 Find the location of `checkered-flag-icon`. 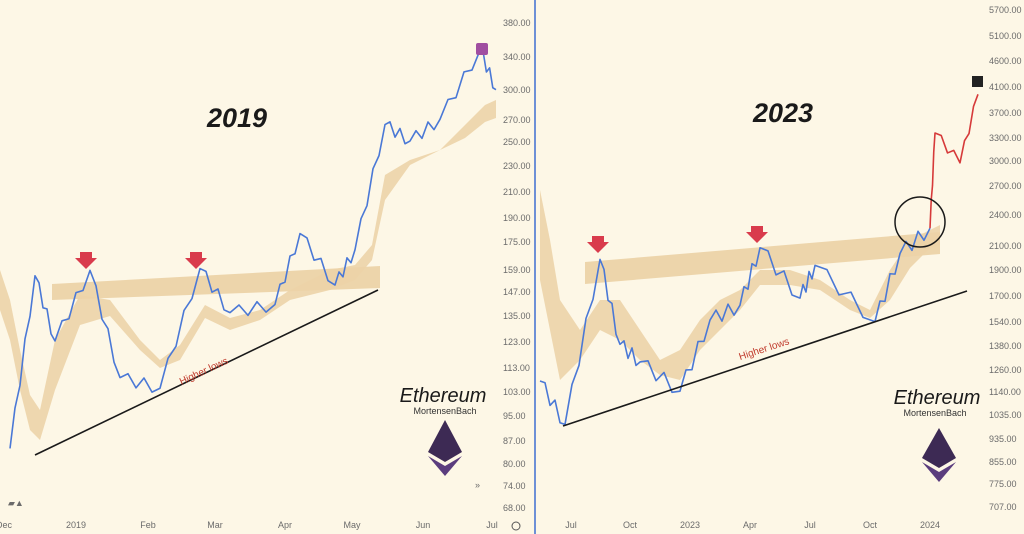

checkered-flag-icon is located at coordinates (977, 81).